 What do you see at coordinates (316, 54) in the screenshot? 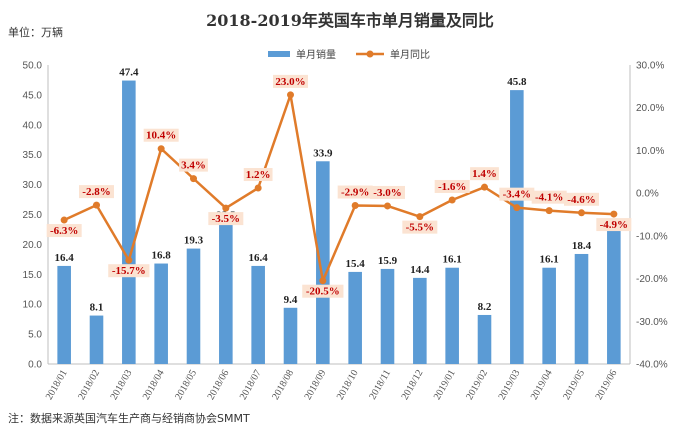
I see `legend-label-bar: 单月销量` at bounding box center [316, 54].